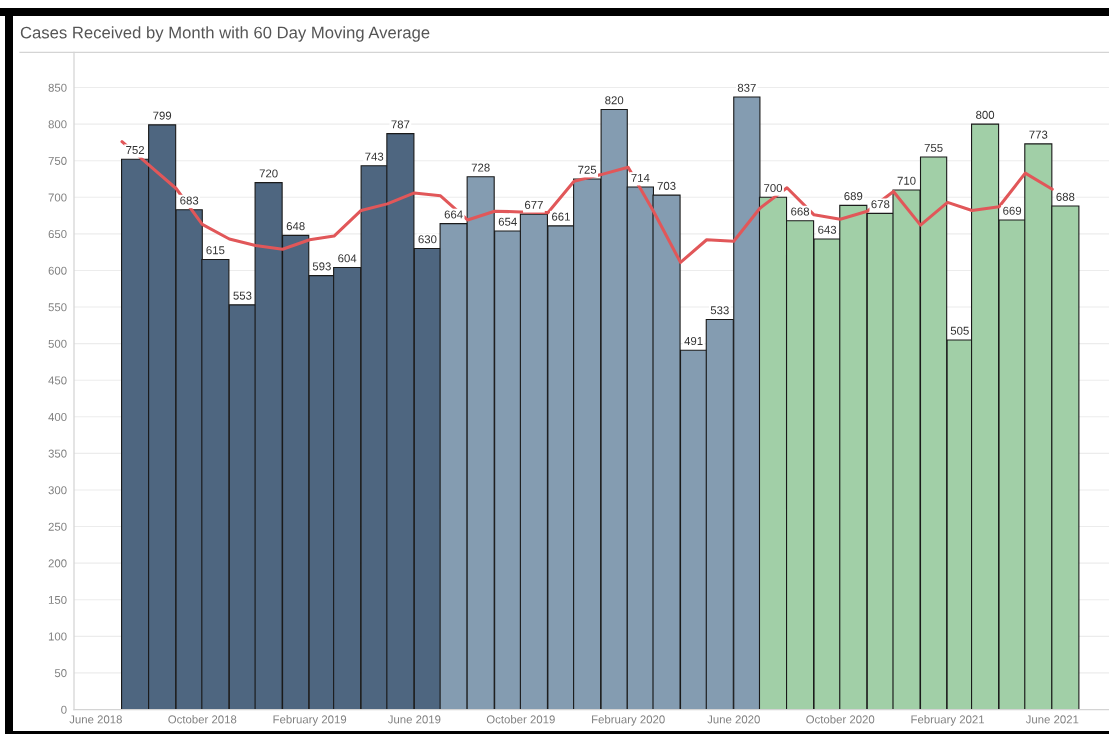 The width and height of the screenshot is (1109, 734). What do you see at coordinates (347, 258) in the screenshot?
I see `data-label: 604` at bounding box center [347, 258].